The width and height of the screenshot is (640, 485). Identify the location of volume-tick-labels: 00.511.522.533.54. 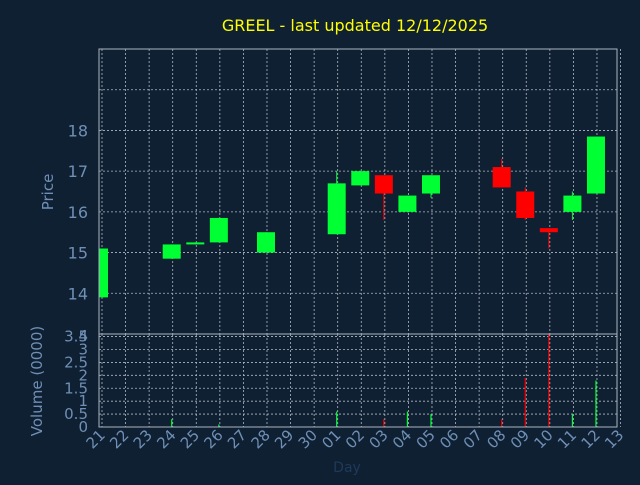
(76, 381).